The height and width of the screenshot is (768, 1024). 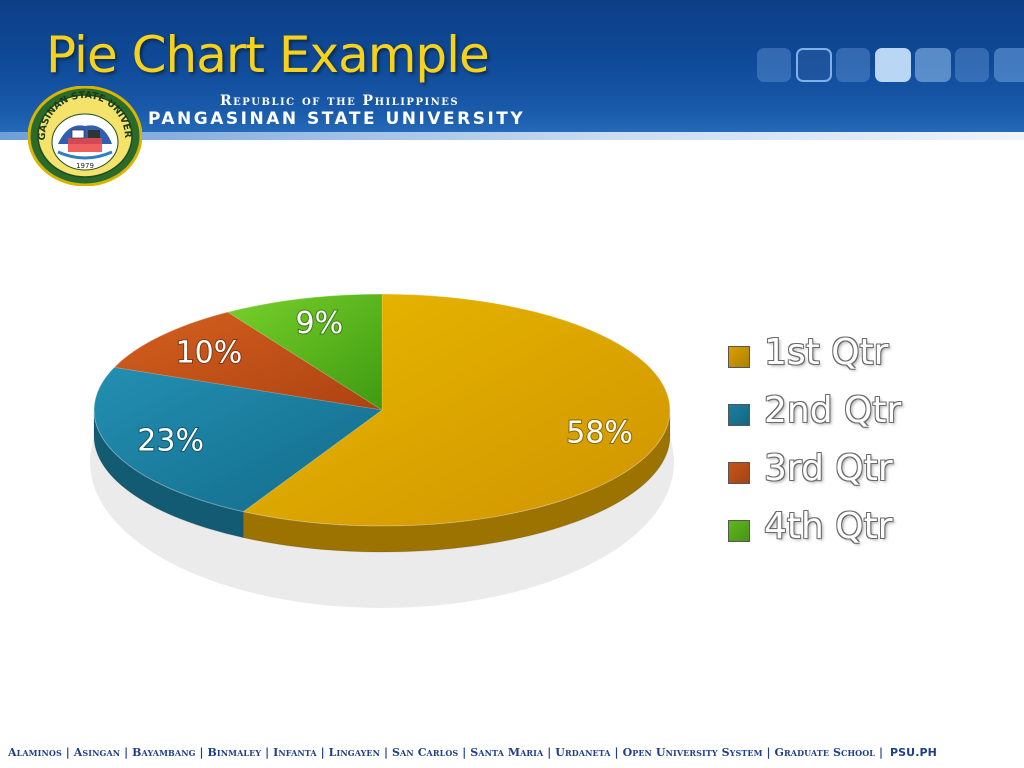 I want to click on republic-line: Republic of the Philippines, so click(x=340, y=101).